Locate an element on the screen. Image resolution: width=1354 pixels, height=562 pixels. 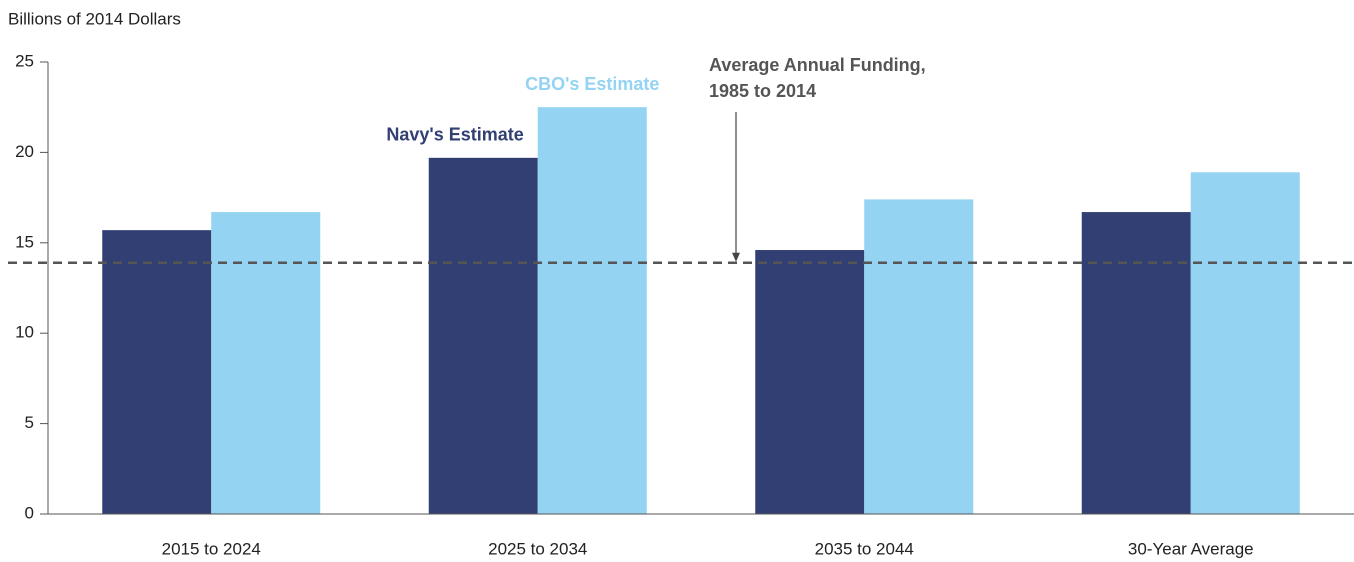
y-tick-label: 10 is located at coordinates (24, 332).